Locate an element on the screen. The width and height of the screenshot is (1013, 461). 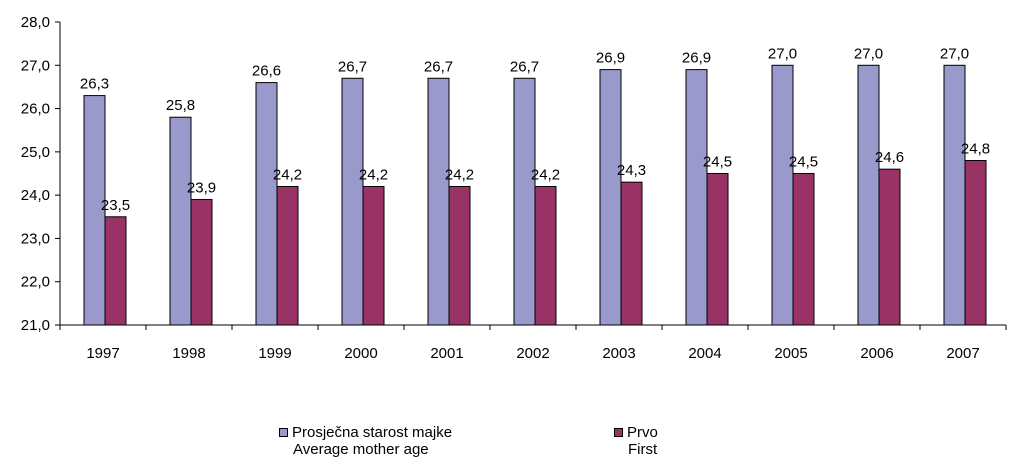
legend-label-series-1: Prosječna starost majke is located at coordinates (372, 432).